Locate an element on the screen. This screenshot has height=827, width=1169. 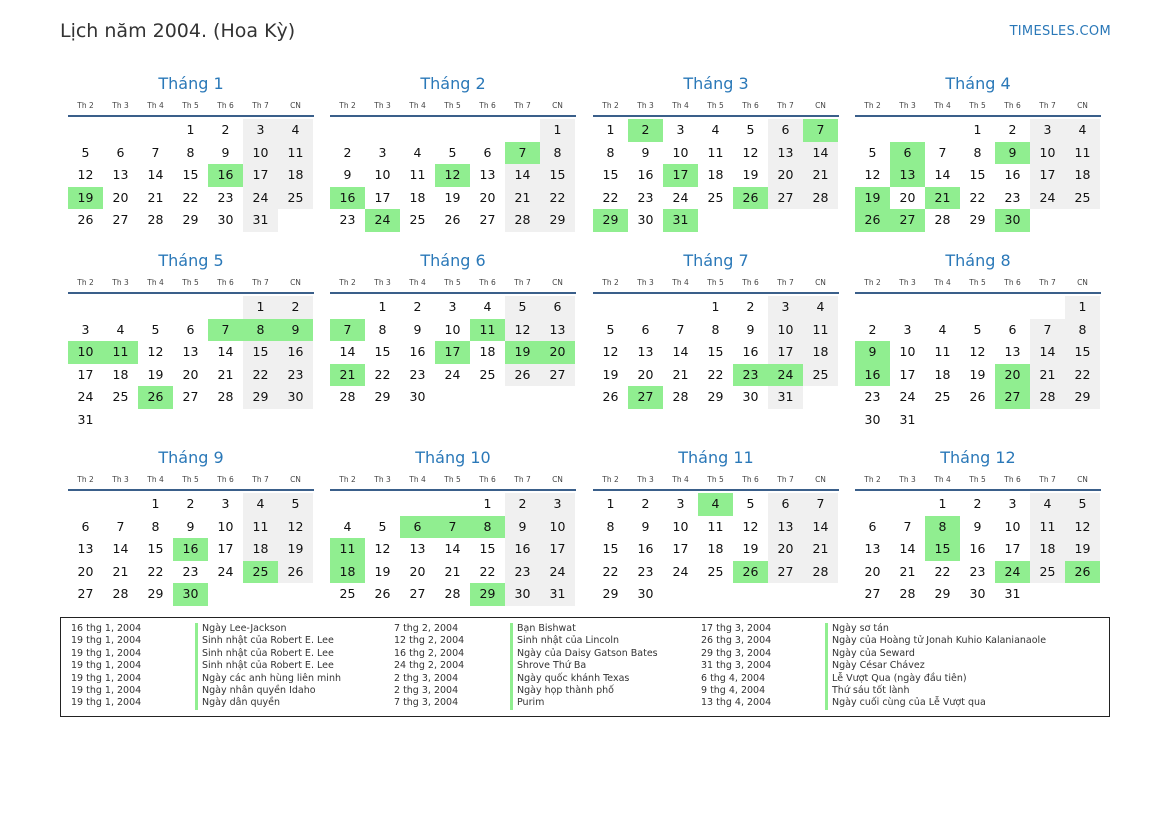
day-cell: 8 is located at coordinates (382, 329).